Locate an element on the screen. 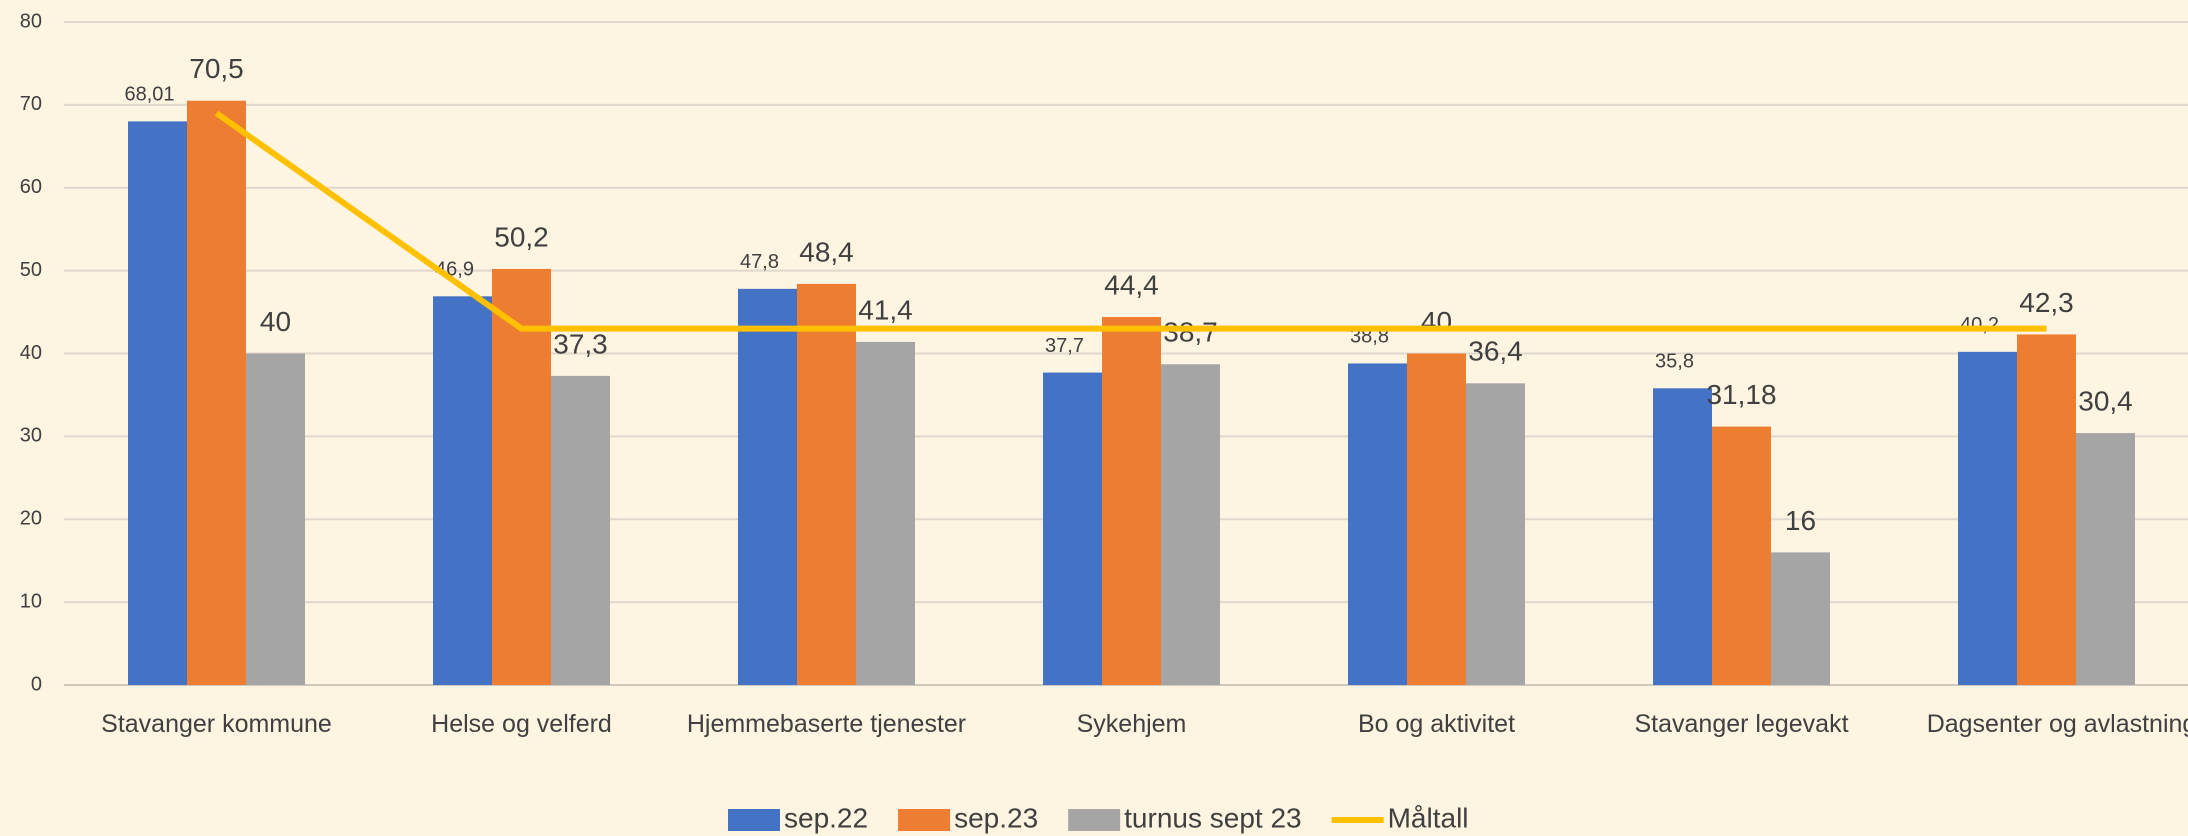  x-tick-label: Hjemmebaserte tjenester is located at coordinates (826, 724).